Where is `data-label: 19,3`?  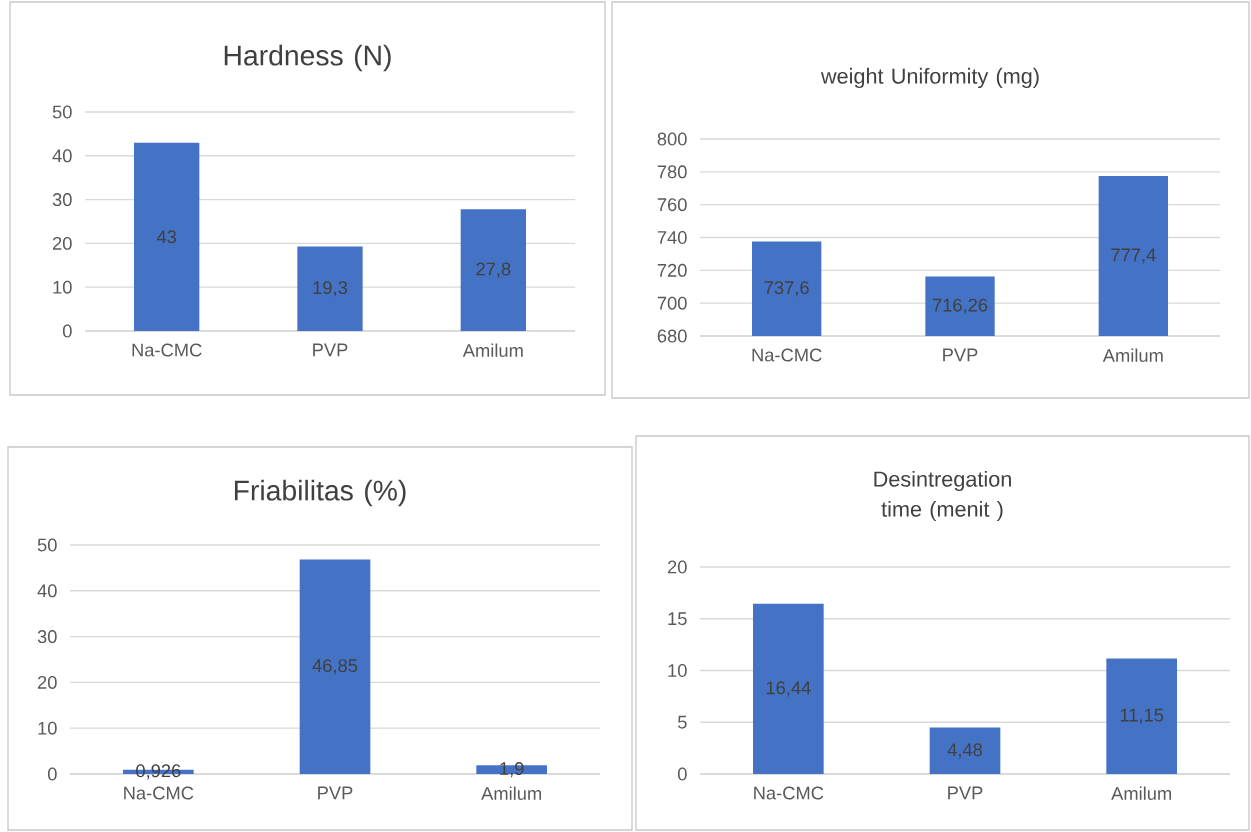 data-label: 19,3 is located at coordinates (330, 289).